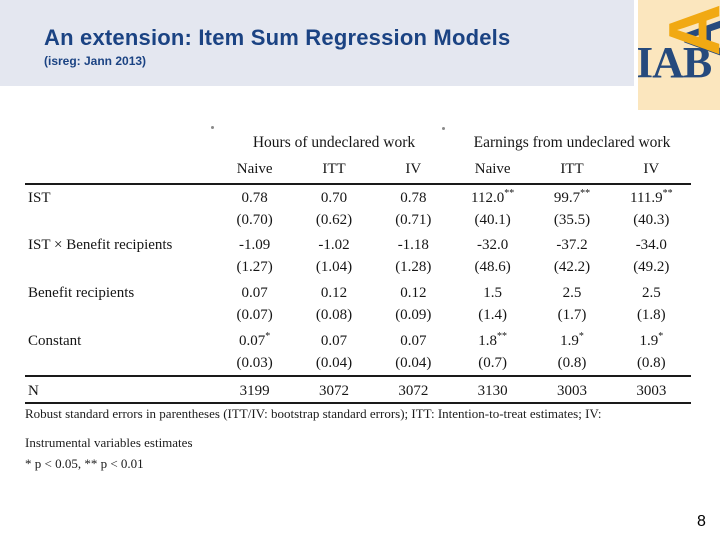  What do you see at coordinates (701, 521) in the screenshot?
I see `slide-page-number: 8` at bounding box center [701, 521].